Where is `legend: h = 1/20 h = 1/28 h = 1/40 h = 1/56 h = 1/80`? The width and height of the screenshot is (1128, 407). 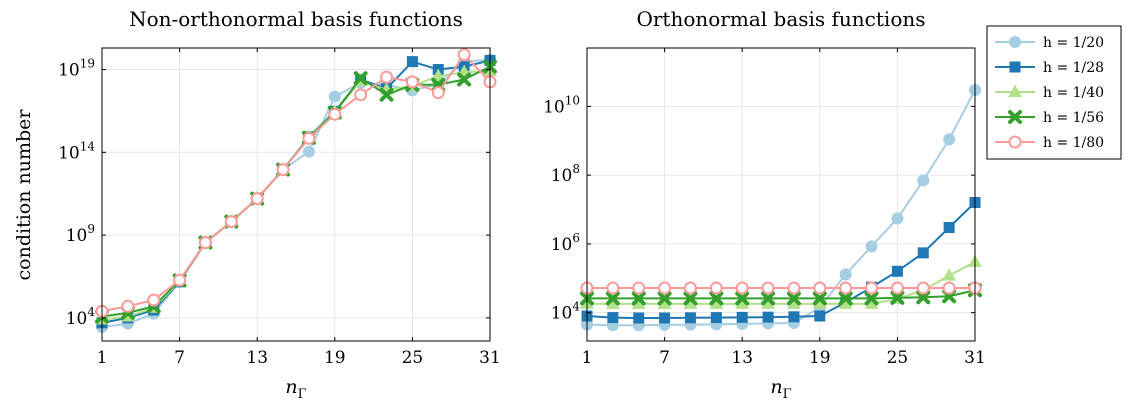
legend: h = 1/20 h = 1/28 h = 1/40 h = 1/56 h = 1/80 is located at coordinates (1054, 92).